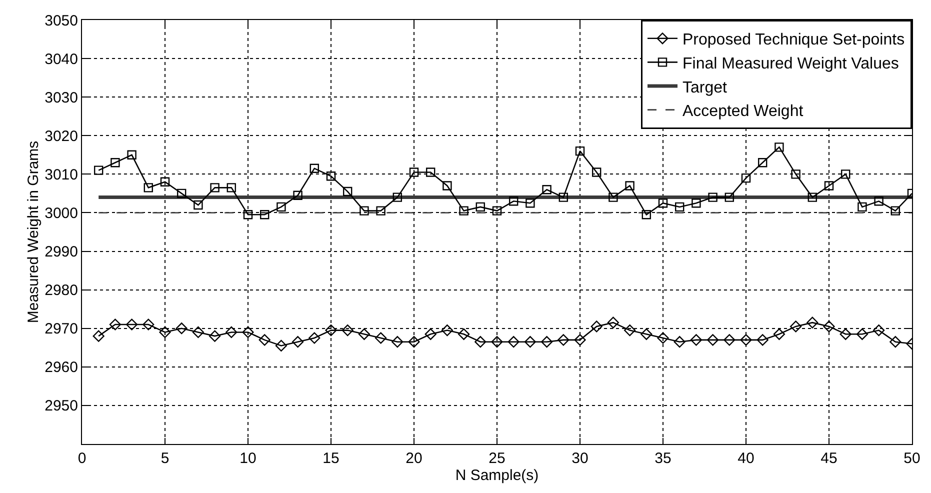 Image resolution: width=931 pixels, height=493 pixels. I want to click on x-tick-label: 20, so click(414, 458).